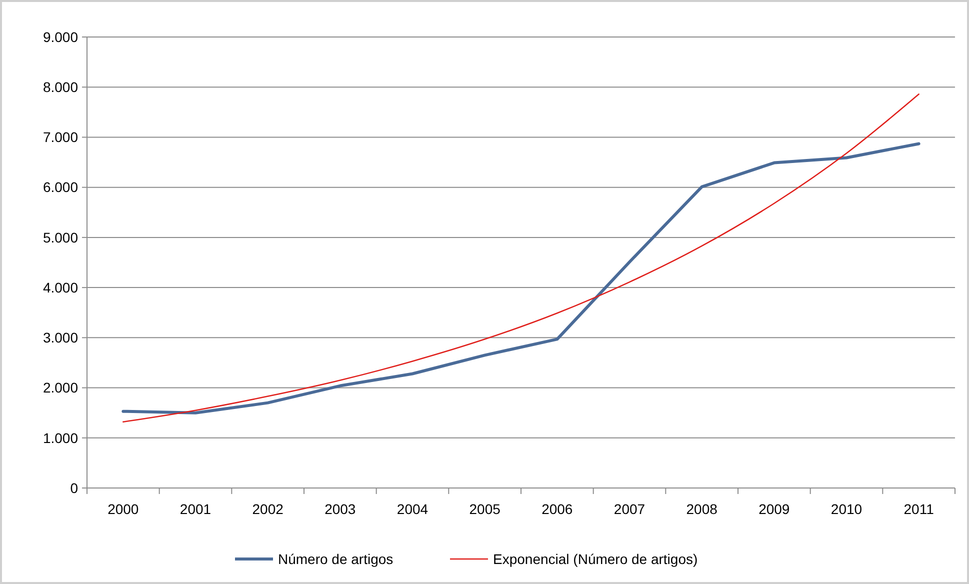 Image resolution: width=969 pixels, height=584 pixels. Describe the element at coordinates (60, 187) in the screenshot. I see `y-tick-label: 6.000` at that location.